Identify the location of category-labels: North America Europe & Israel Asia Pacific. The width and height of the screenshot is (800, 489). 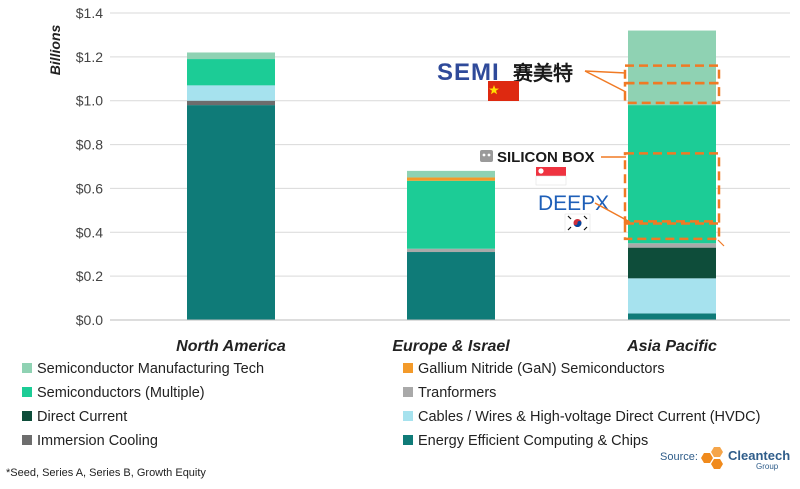
(446, 346).